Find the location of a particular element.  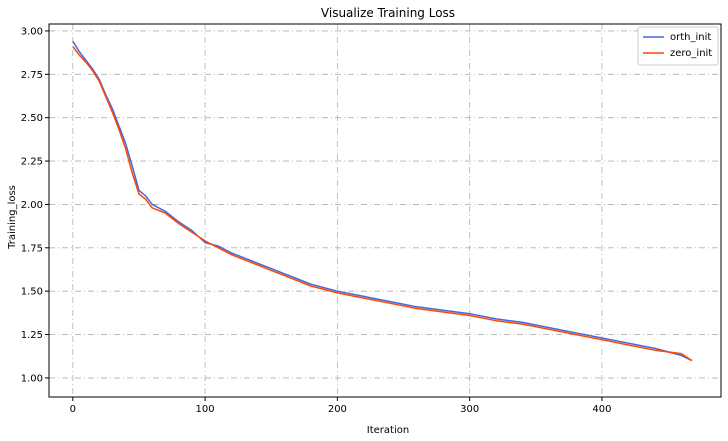

y-axis-ticks: 1.00 1.25 1.50 1.75 2.00 2.25 2.50 2.75 3.00 is located at coordinates (35, 205).